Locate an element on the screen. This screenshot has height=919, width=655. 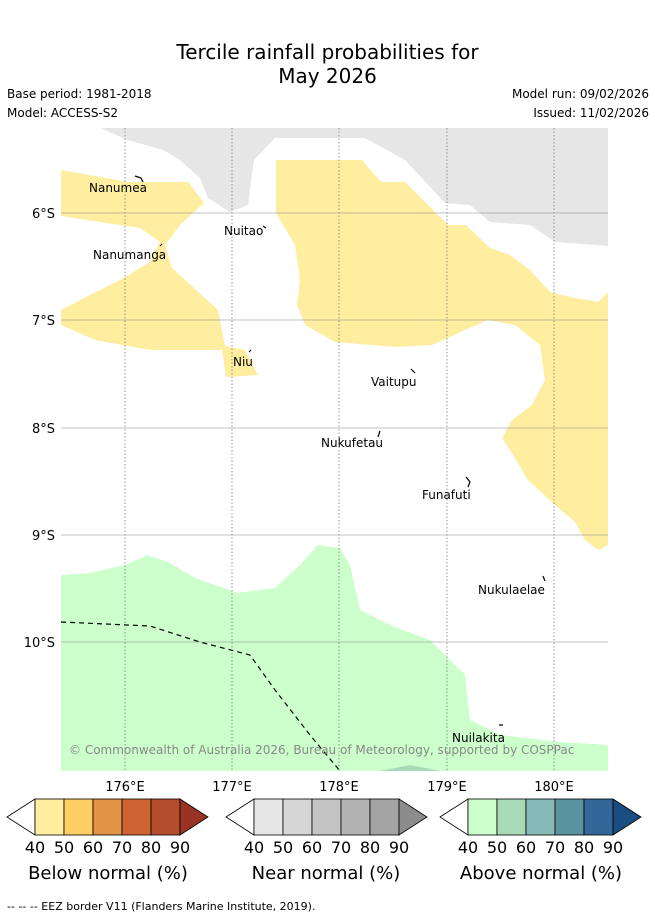
place-label-nanumanga: Nanumanga is located at coordinates (129, 255).